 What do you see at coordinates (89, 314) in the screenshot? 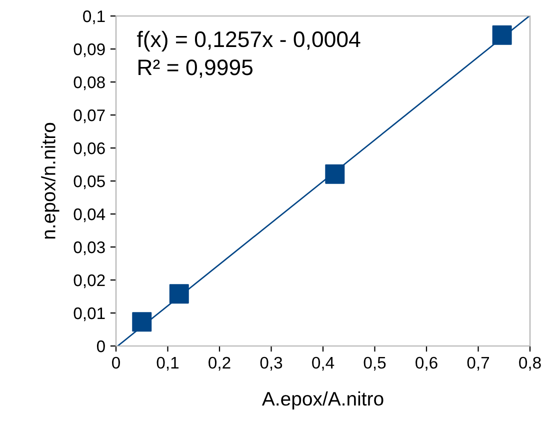
I see `y-tick-label: 0,01` at bounding box center [89, 314].